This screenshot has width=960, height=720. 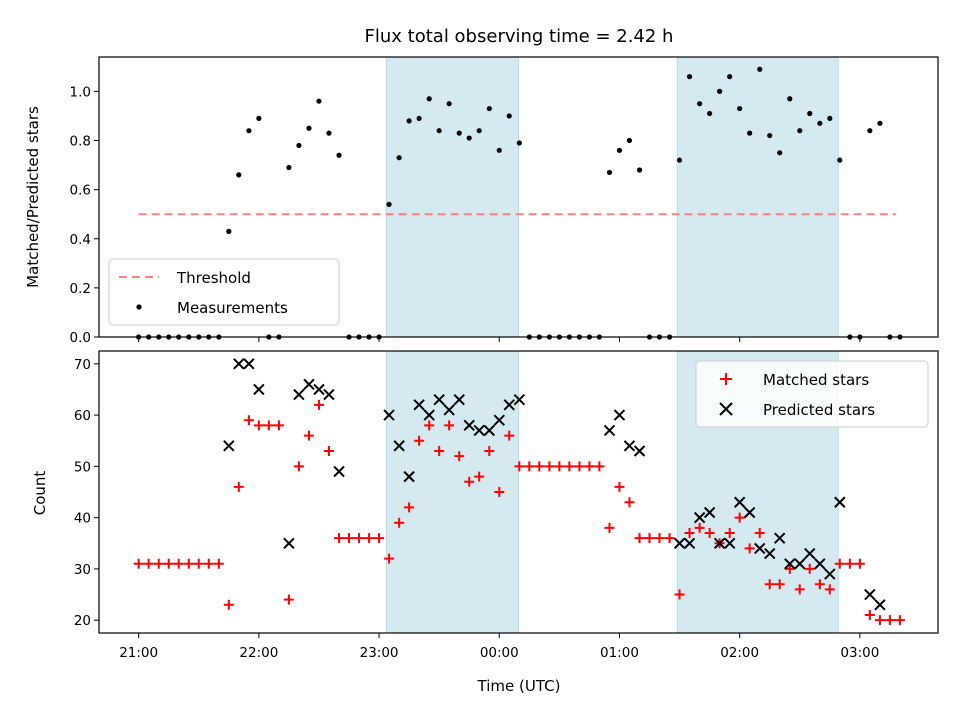 What do you see at coordinates (80, 240) in the screenshot?
I see `y-tick-label: 0.4` at bounding box center [80, 240].